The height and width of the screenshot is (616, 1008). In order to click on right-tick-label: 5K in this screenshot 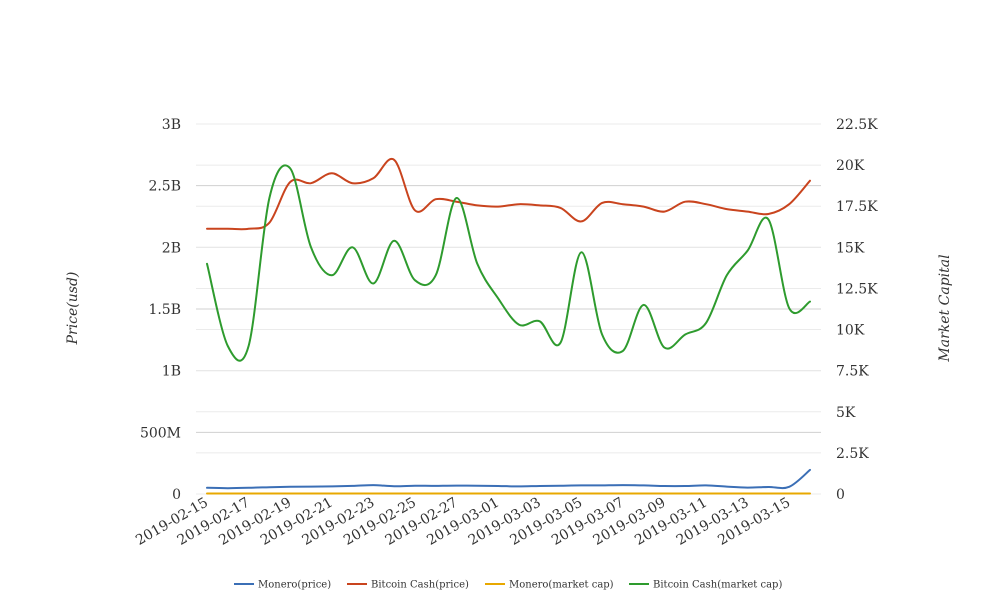, I will do `click(846, 413)`.